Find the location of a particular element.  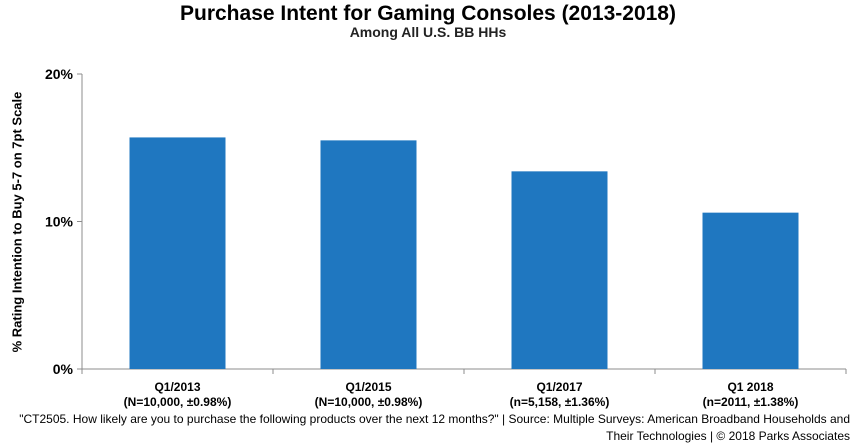

x-tick-label-2: Q1/2017 (n=5,158, ±1.36%) is located at coordinates (560, 395).